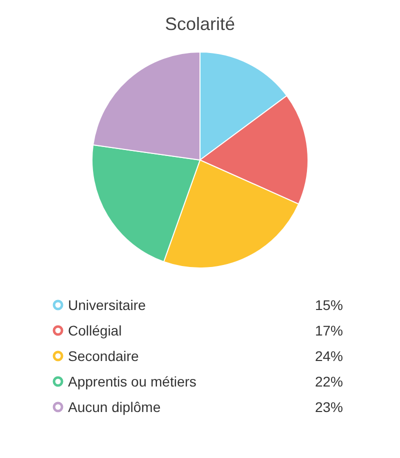 This screenshot has height=458, width=400. What do you see at coordinates (328, 305) in the screenshot?
I see `data-label: 15%` at bounding box center [328, 305].